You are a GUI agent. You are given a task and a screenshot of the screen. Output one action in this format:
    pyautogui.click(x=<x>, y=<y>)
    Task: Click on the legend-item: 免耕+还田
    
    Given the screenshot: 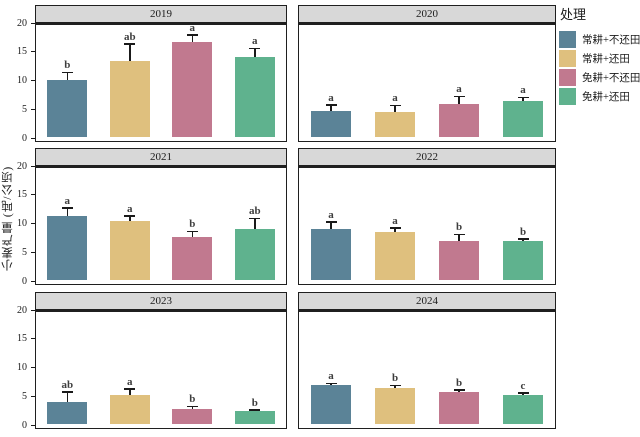 What is the action you would take?
    pyautogui.click(x=599, y=96)
    